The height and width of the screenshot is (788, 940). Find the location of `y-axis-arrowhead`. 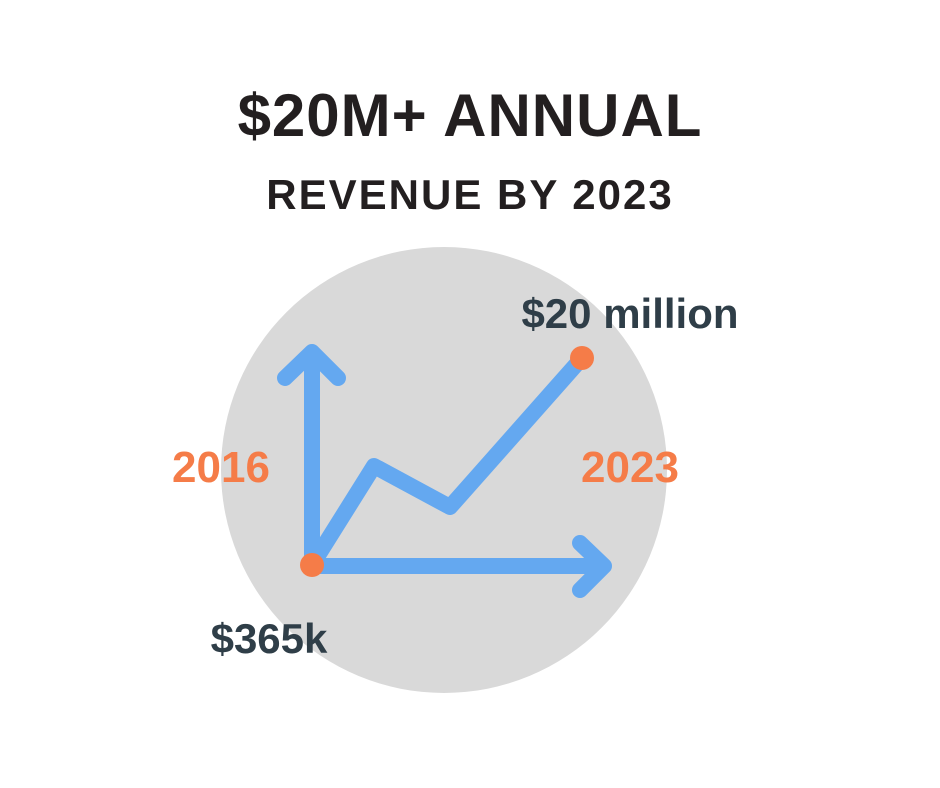

y-axis-arrowhead is located at coordinates (311, 365).